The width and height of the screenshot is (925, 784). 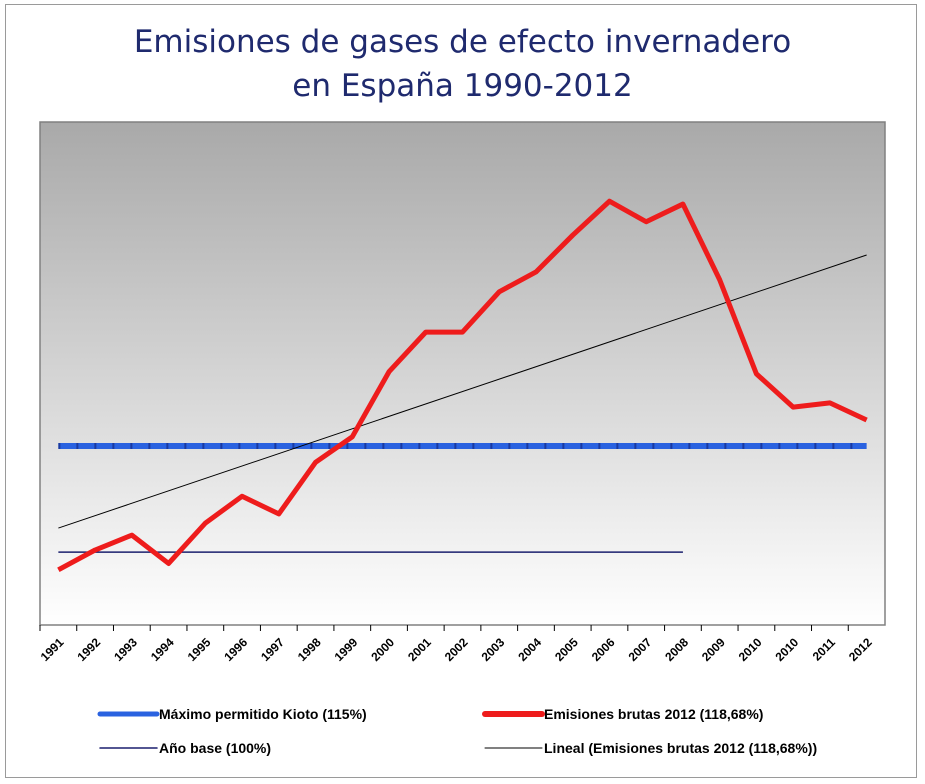 What do you see at coordinates (824, 649) in the screenshot?
I see `x-tick-label: 2011` at bounding box center [824, 649].